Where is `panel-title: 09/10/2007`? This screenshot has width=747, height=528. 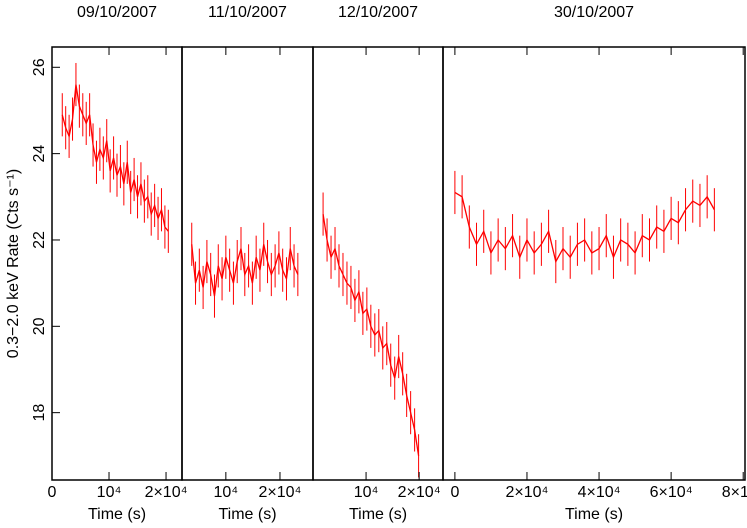 panel-title: 09/10/2007 is located at coordinates (117, 12).